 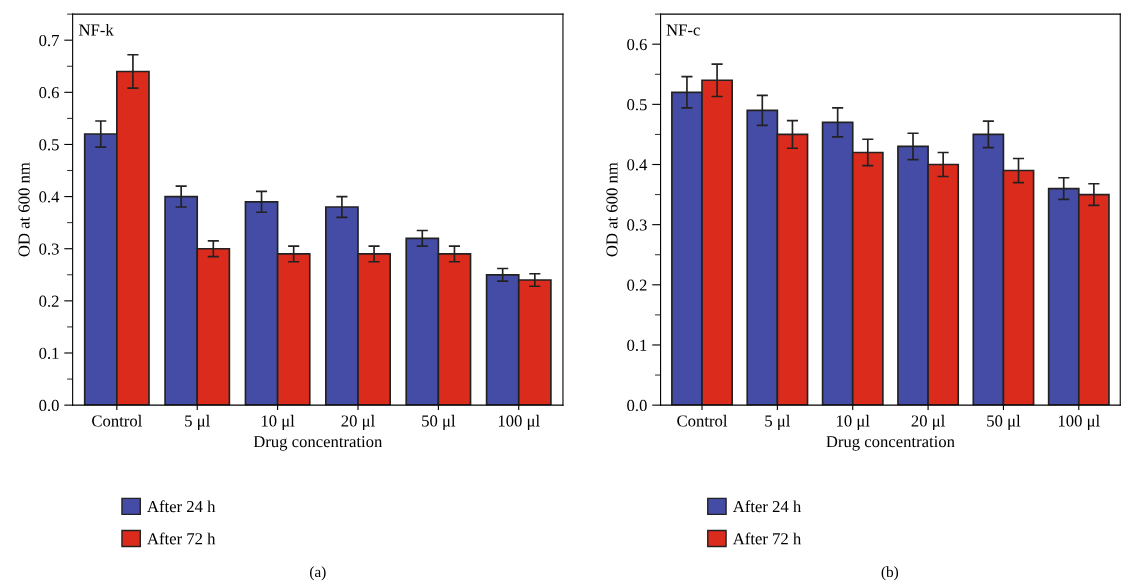 What do you see at coordinates (317, 573) in the screenshot?
I see `text: (a)` at bounding box center [317, 573].